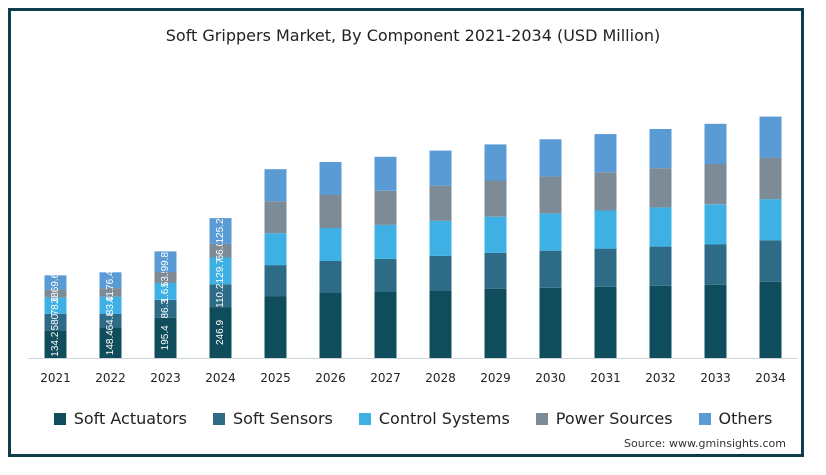 The width and height of the screenshot is (826, 475). I want to click on data-label: 195.4, so click(165, 337).